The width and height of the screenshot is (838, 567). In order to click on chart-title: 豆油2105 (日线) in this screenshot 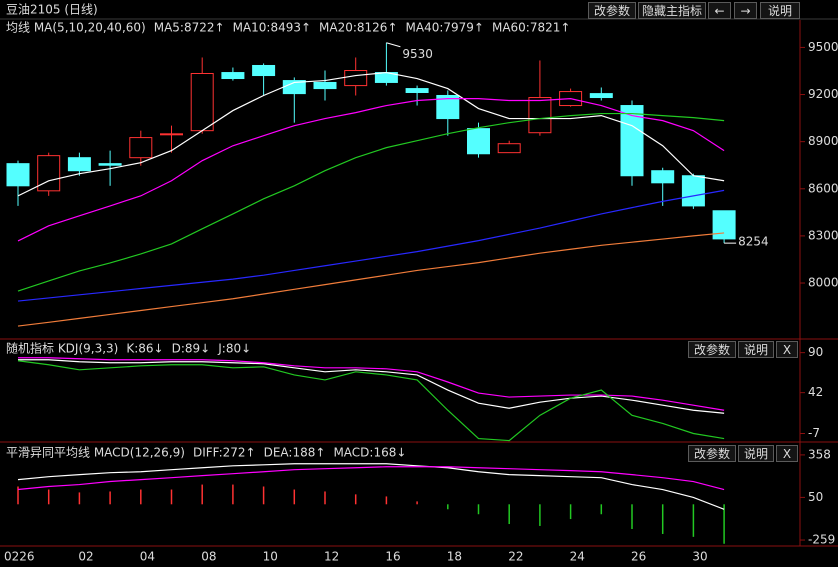, I will do `click(52, 10)`.